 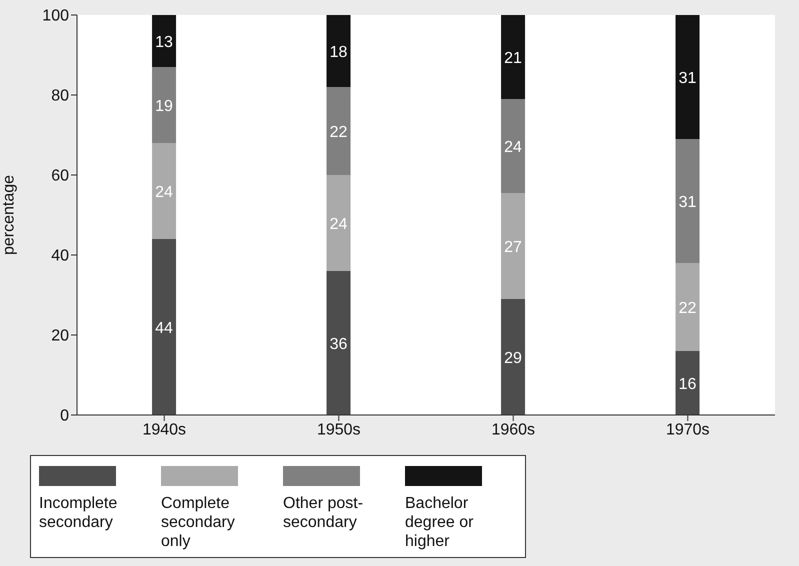 What do you see at coordinates (65, 416) in the screenshot?
I see `y-tick-label: 0` at bounding box center [65, 416].